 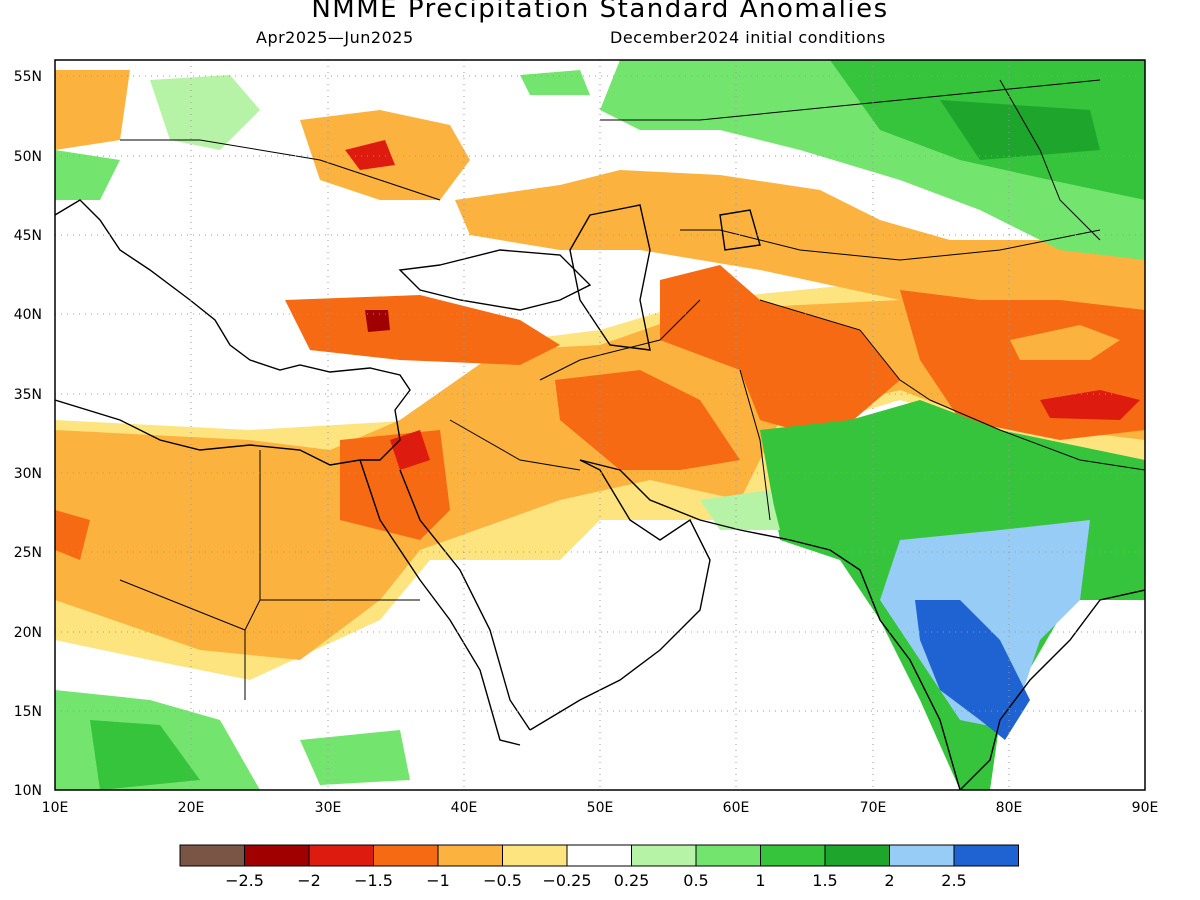 I want to click on light-green-pakistan, so click(x=740, y=510).